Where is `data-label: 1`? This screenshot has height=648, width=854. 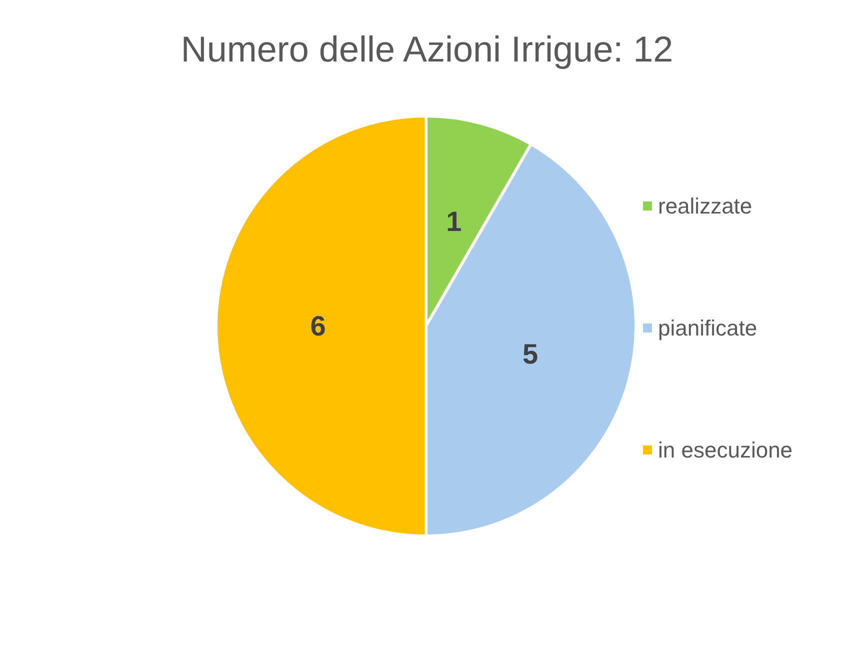
data-label: 1 is located at coordinates (454, 222).